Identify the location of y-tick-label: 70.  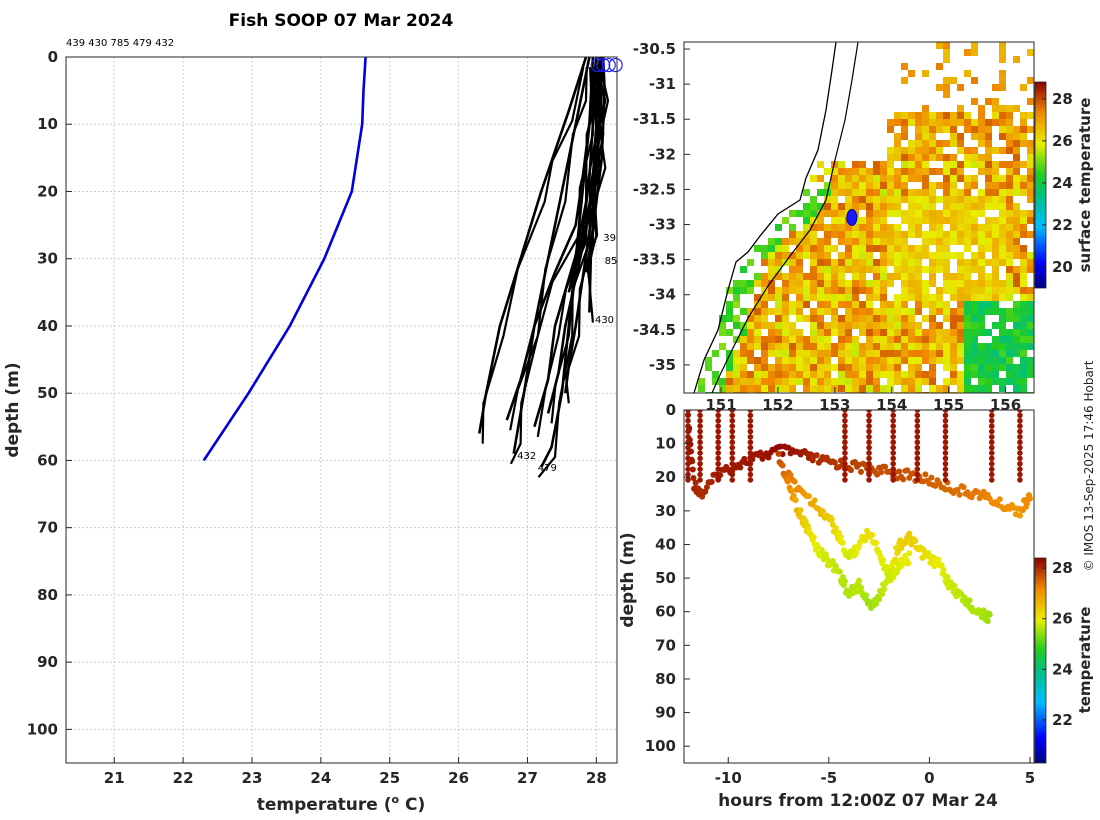
(47, 528).